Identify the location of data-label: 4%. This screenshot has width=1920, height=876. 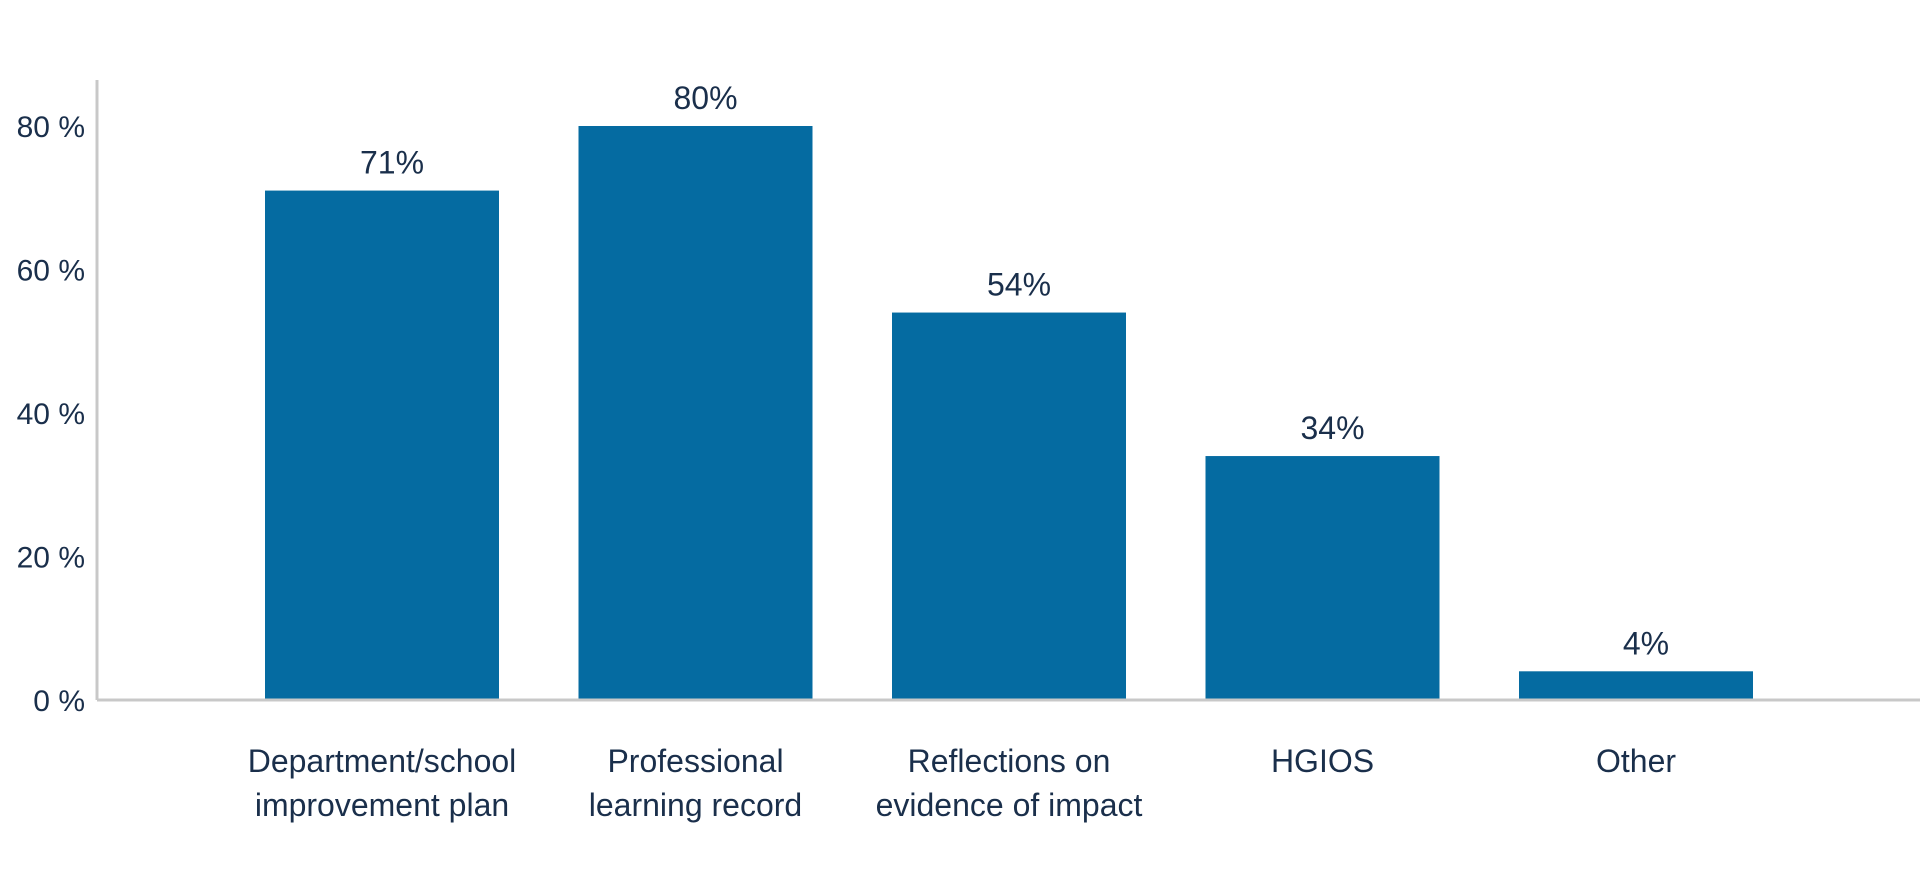
(1646, 643).